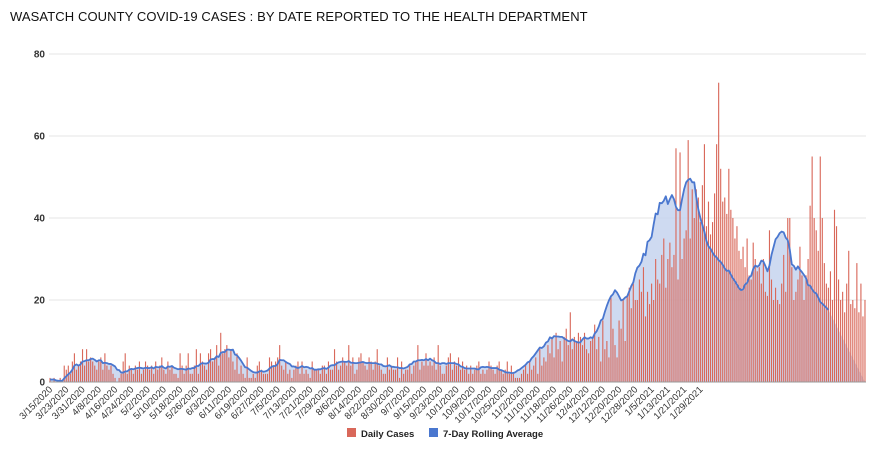  What do you see at coordinates (387, 434) in the screenshot?
I see `legend-label-daily-cases: Daily Cases` at bounding box center [387, 434].